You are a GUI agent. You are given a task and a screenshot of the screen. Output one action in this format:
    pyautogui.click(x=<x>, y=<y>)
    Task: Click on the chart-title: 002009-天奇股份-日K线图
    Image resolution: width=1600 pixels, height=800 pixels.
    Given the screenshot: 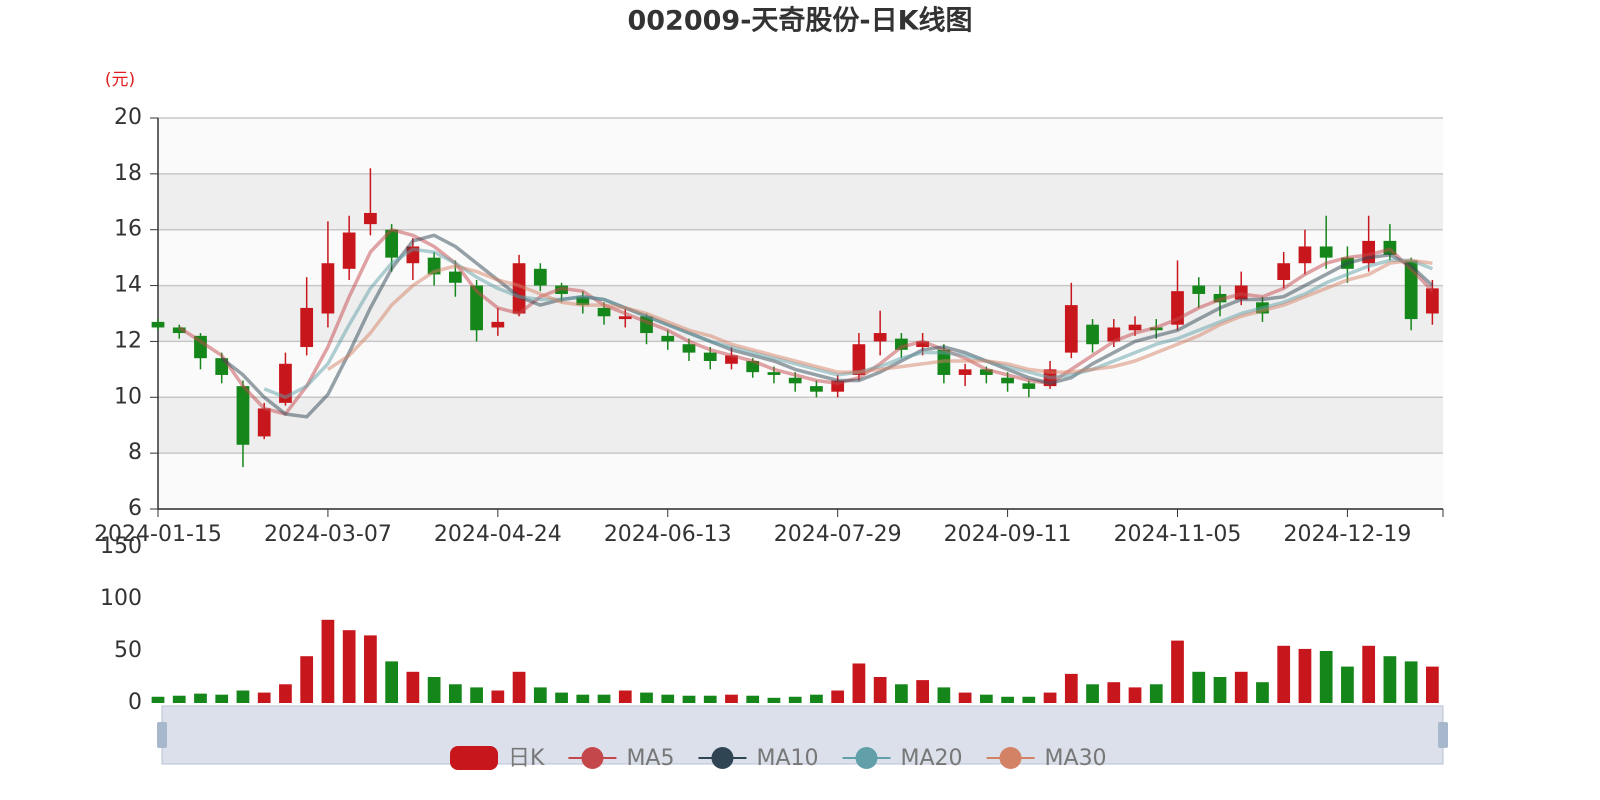 What is the action you would take?
    pyautogui.click(x=799, y=21)
    